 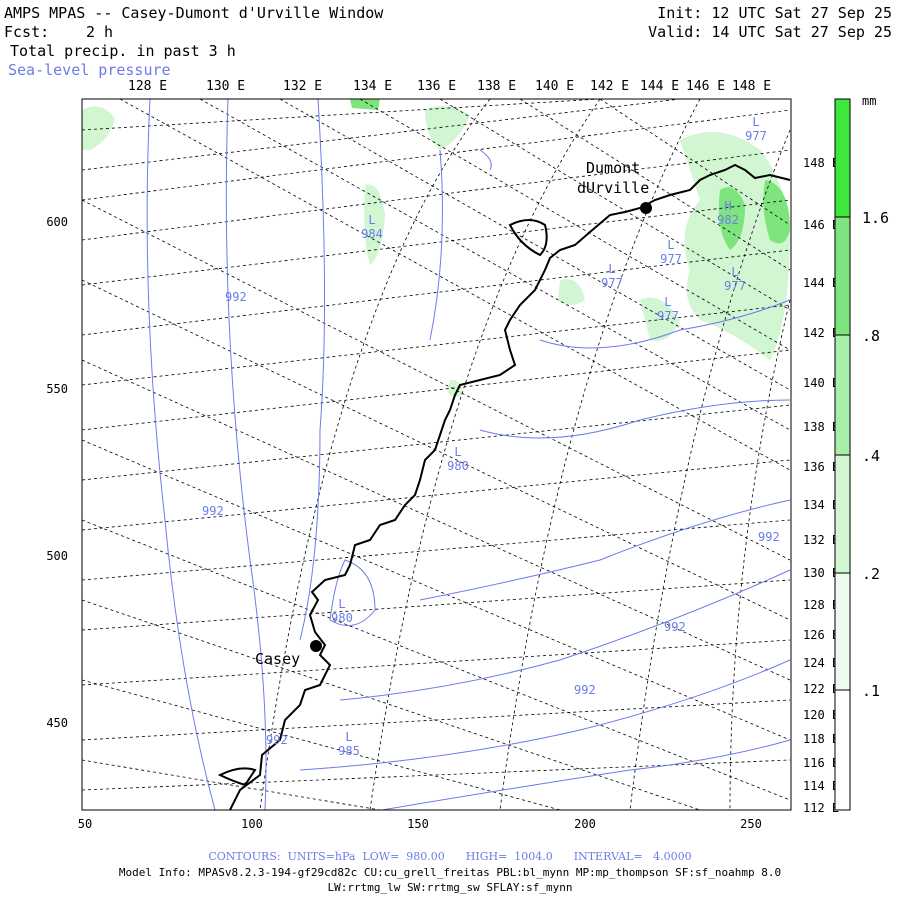 I want to click on colorbar-label: 1.6, so click(x=875, y=218).